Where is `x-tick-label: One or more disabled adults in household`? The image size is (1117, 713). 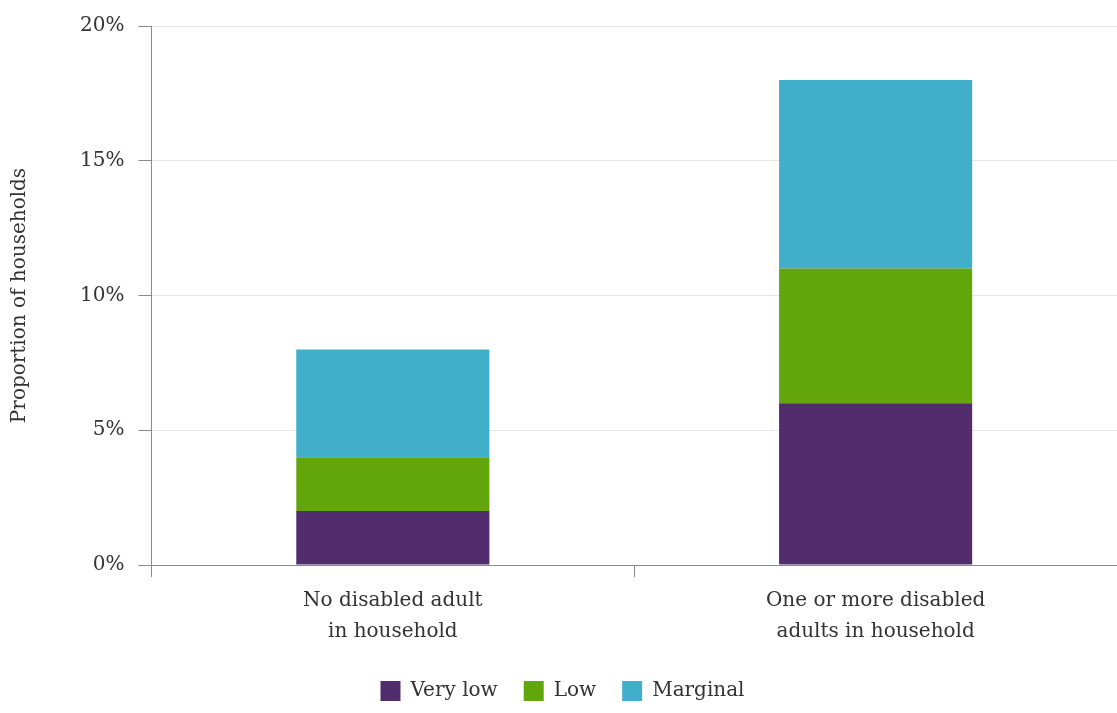 x-tick-label: One or more disabled adults in household is located at coordinates (875, 614).